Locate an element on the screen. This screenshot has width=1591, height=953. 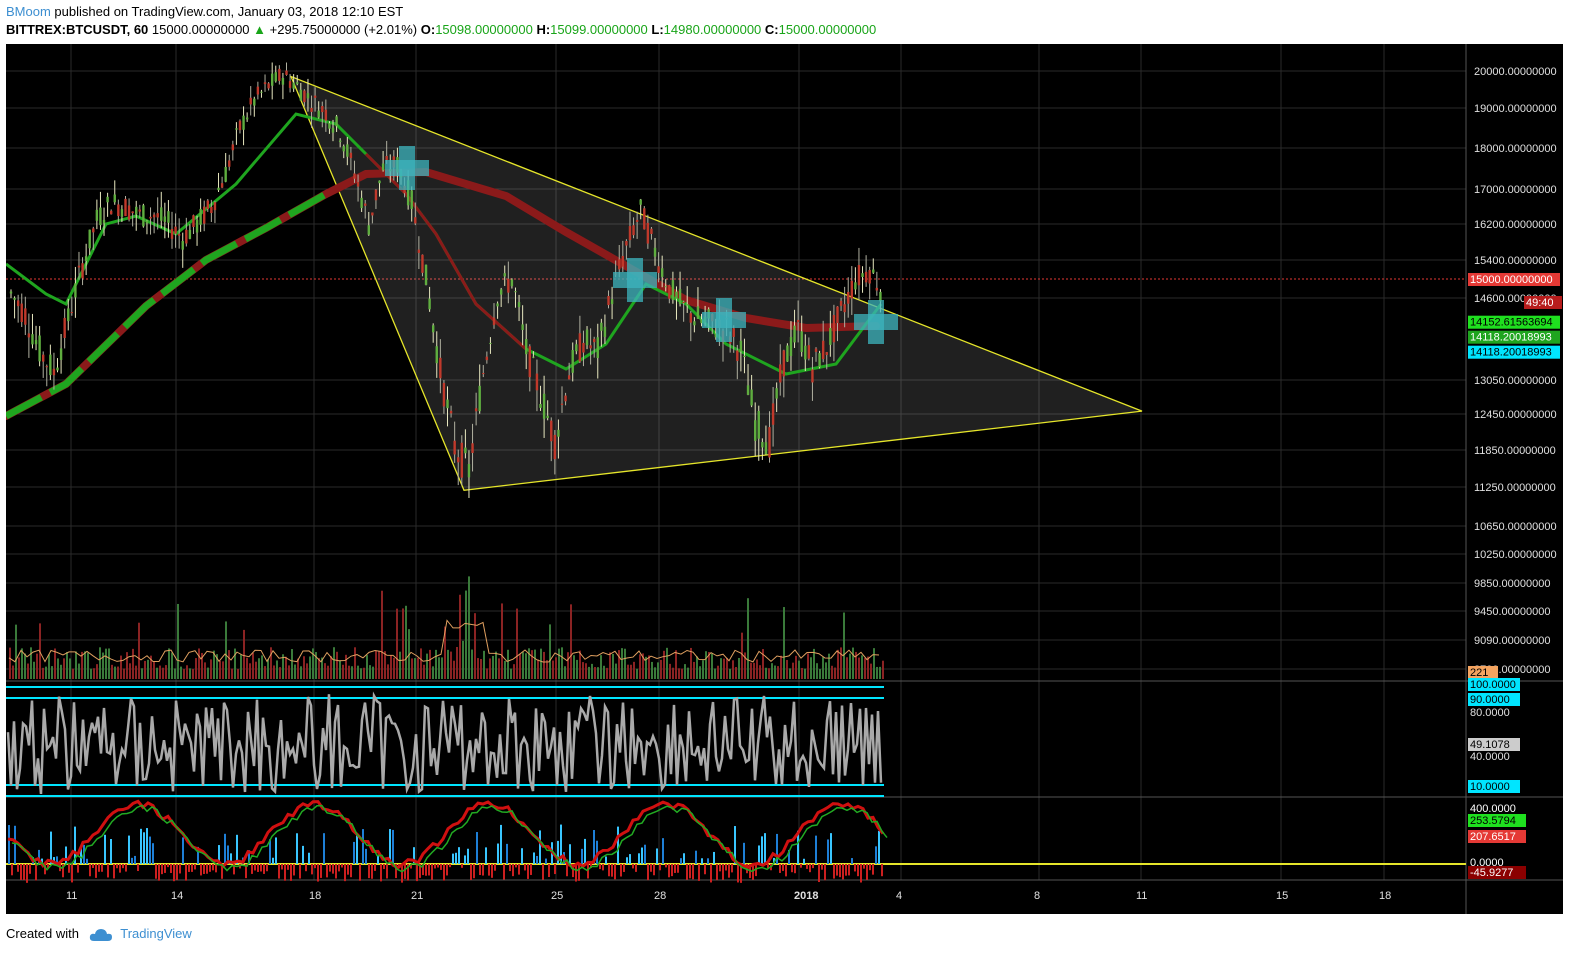
change-value: +295.75000000 (+2.01%) is located at coordinates (343, 29).